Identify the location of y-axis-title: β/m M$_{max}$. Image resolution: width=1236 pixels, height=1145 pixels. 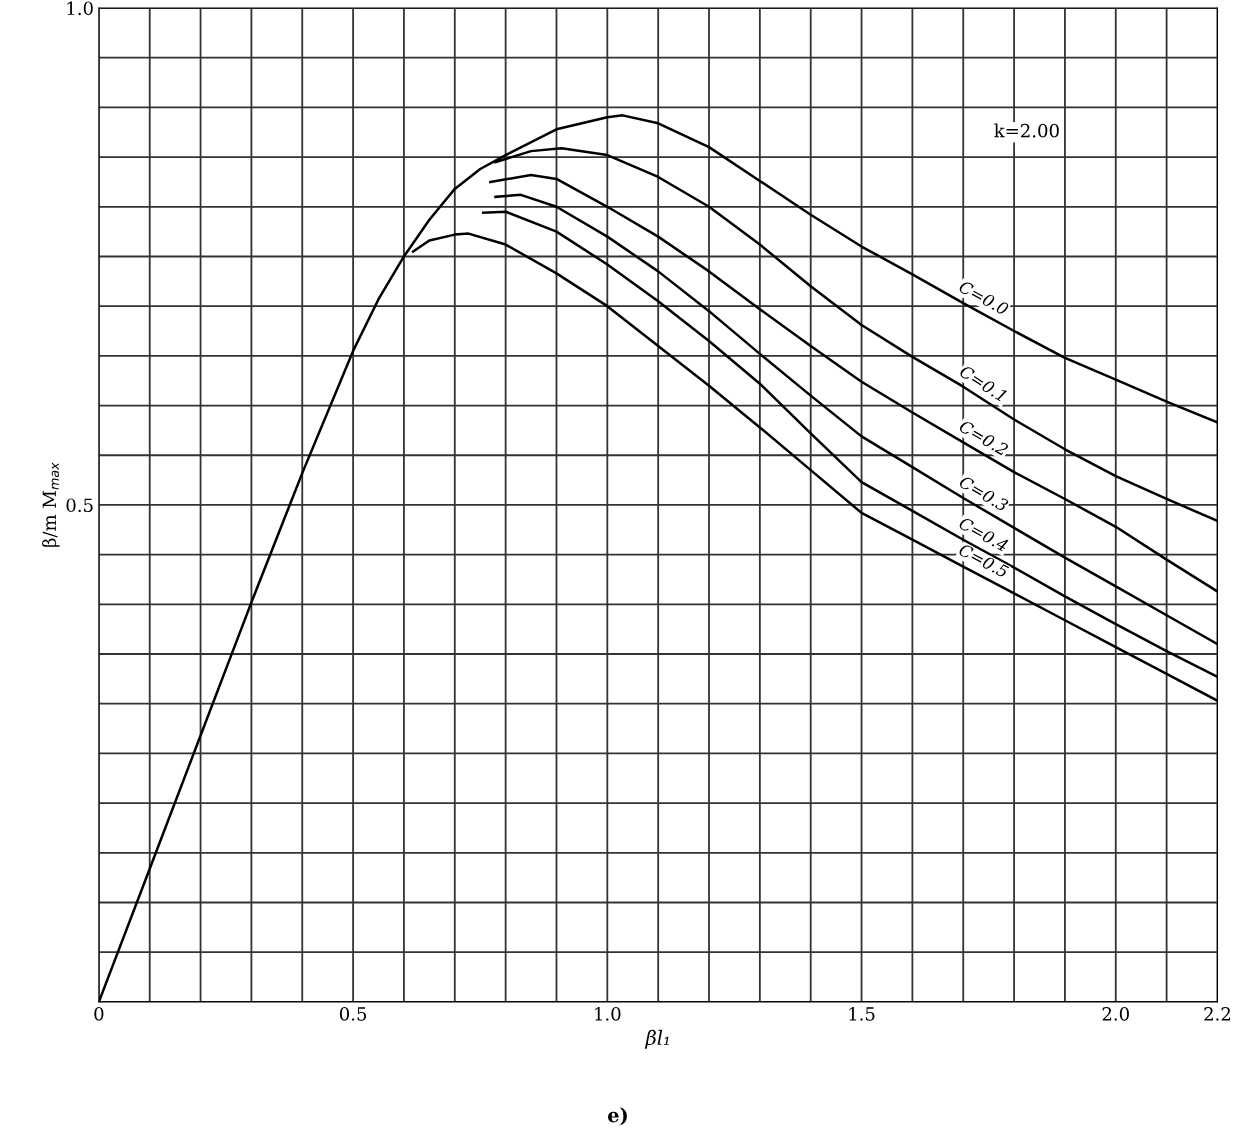
(51, 504).